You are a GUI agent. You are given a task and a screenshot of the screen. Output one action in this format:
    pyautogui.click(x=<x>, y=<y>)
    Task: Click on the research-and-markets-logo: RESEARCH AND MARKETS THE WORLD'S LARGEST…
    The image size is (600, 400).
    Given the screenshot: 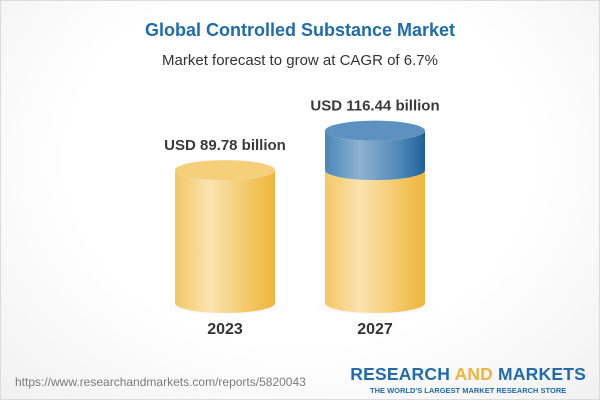 What is the action you would take?
    pyautogui.click(x=468, y=379)
    